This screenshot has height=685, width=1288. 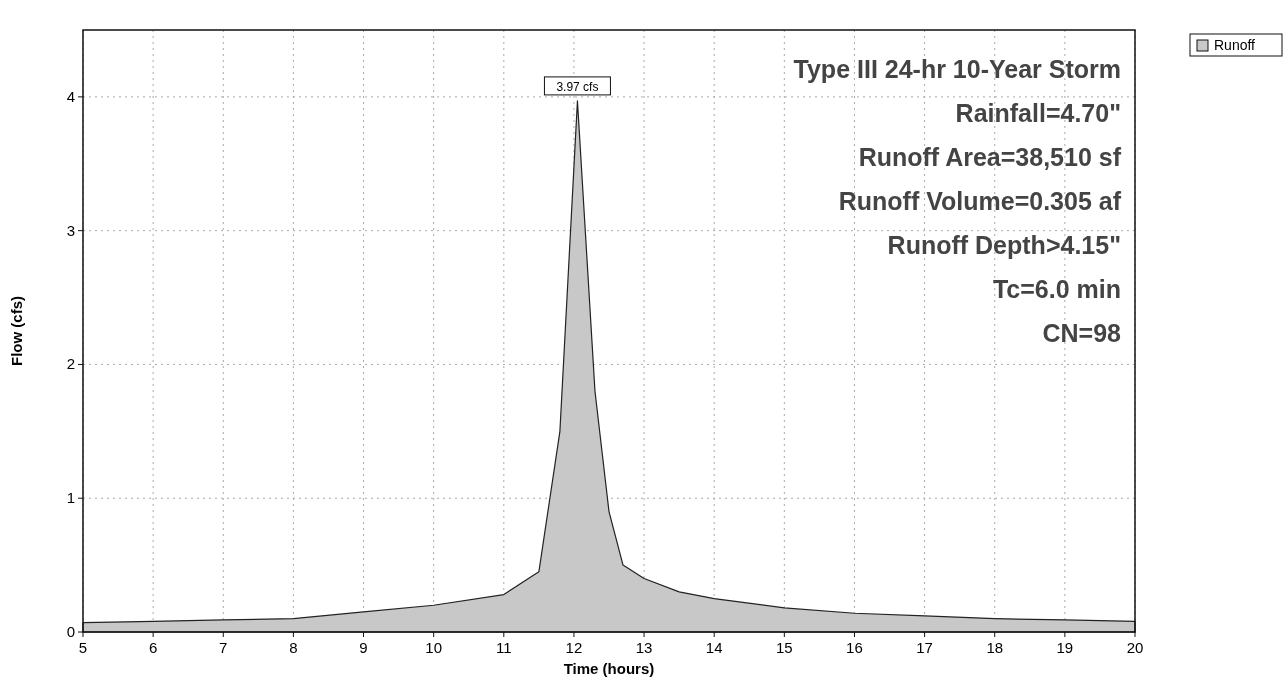 What do you see at coordinates (434, 647) in the screenshot?
I see `x-tick-label: 10` at bounding box center [434, 647].